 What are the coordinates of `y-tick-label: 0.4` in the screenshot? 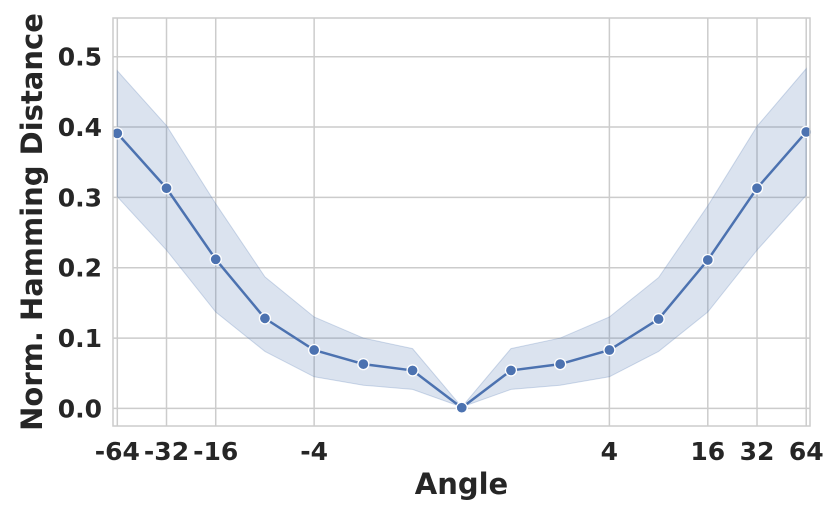 It's located at (80, 127).